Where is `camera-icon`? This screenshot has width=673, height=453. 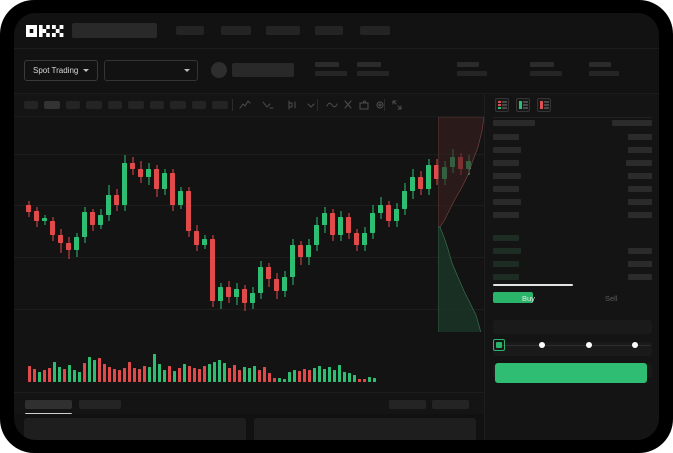
camera-icon is located at coordinates (364, 105).